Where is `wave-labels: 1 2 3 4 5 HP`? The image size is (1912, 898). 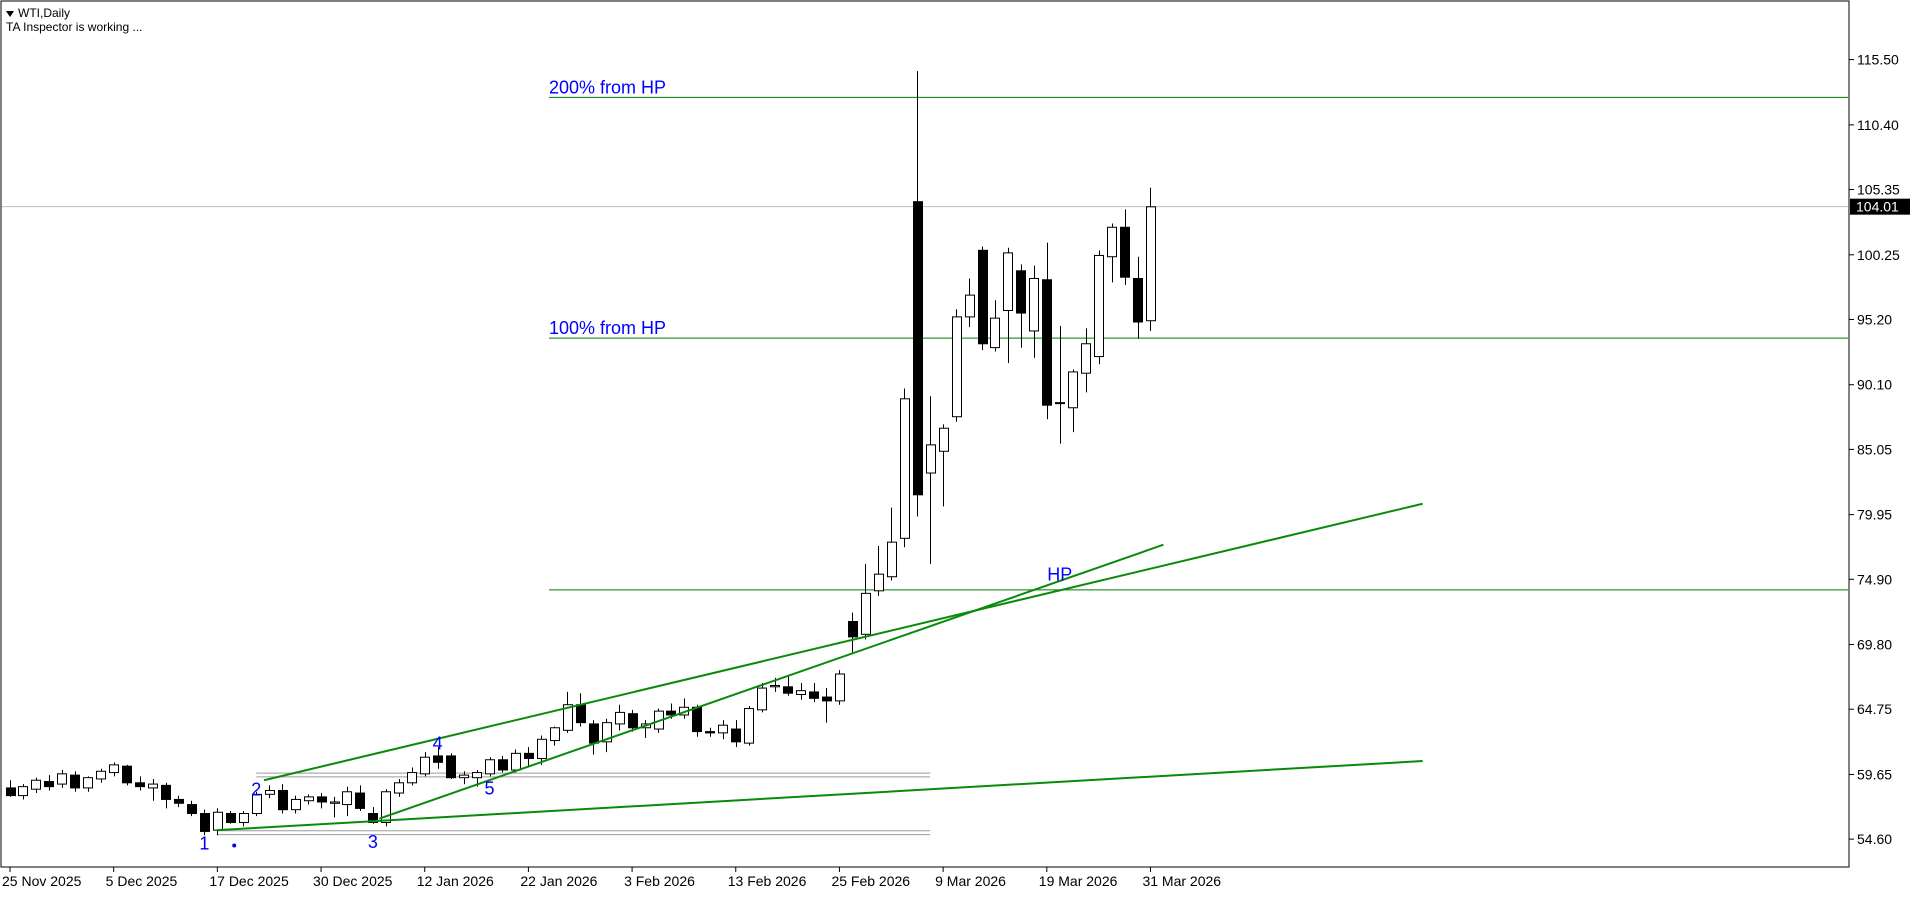 wave-labels: 1 2 3 4 5 HP is located at coordinates (635, 709).